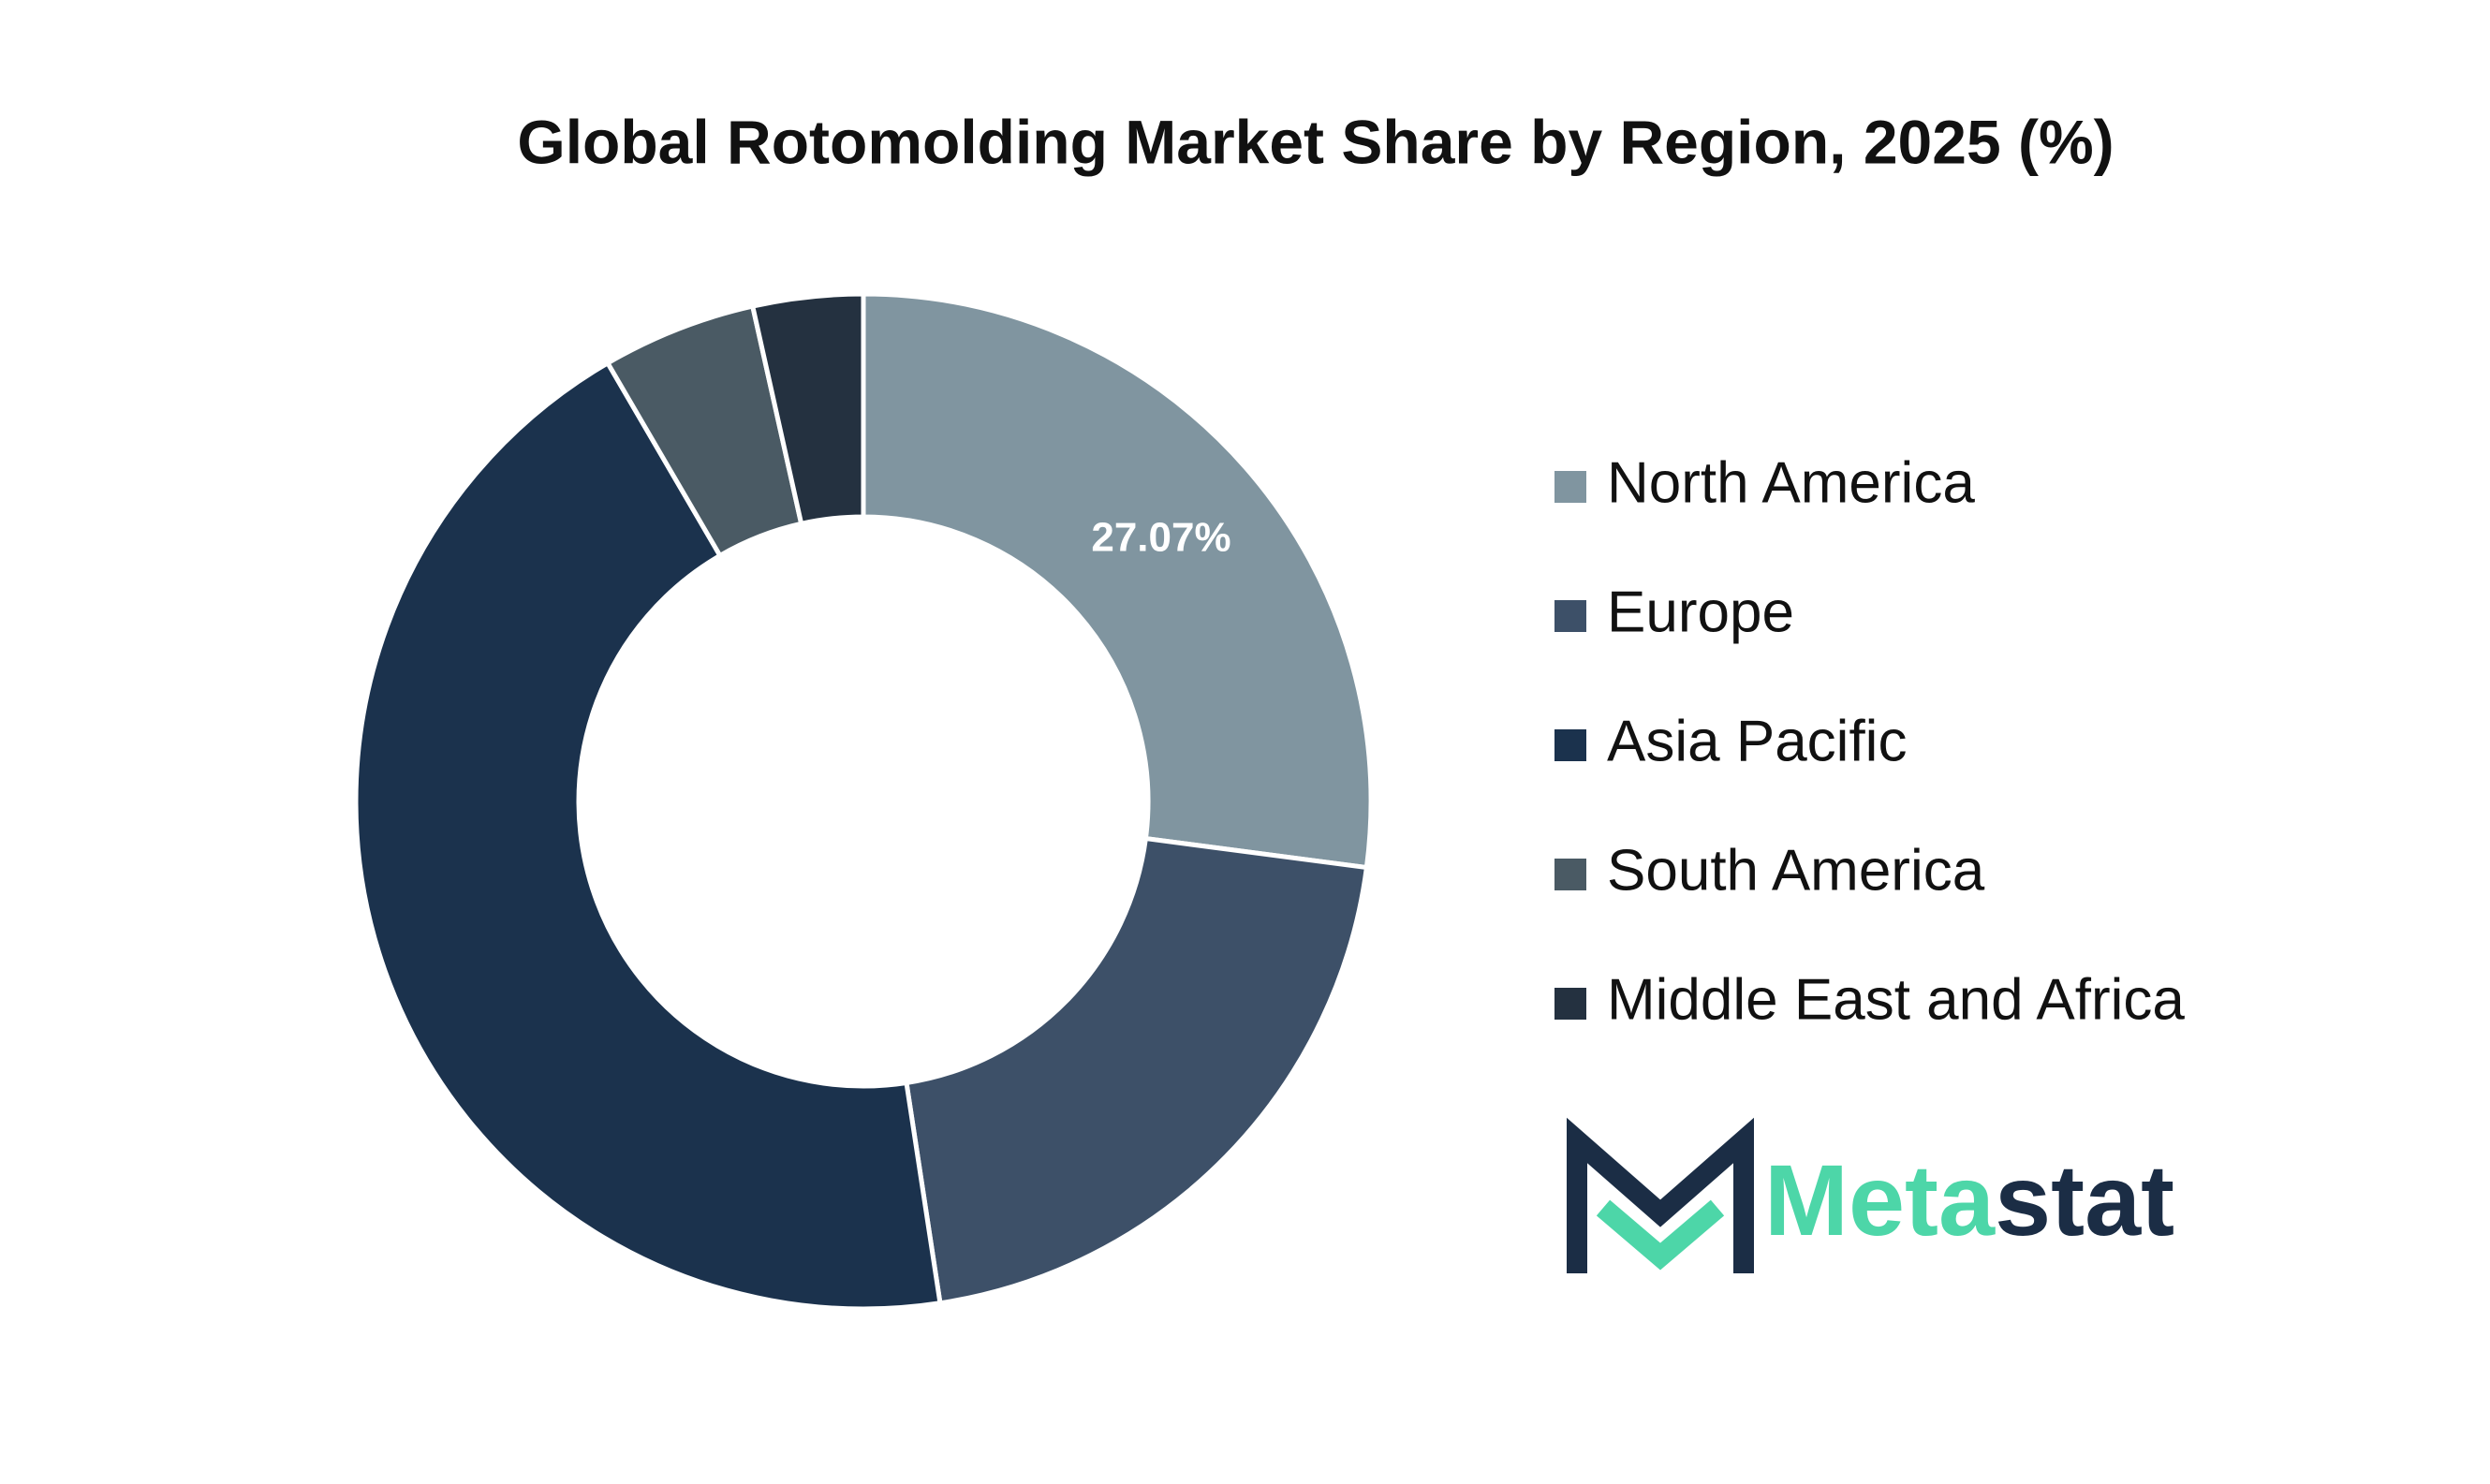  I want to click on legend-label: Middle East and Africa, so click(1896, 999).